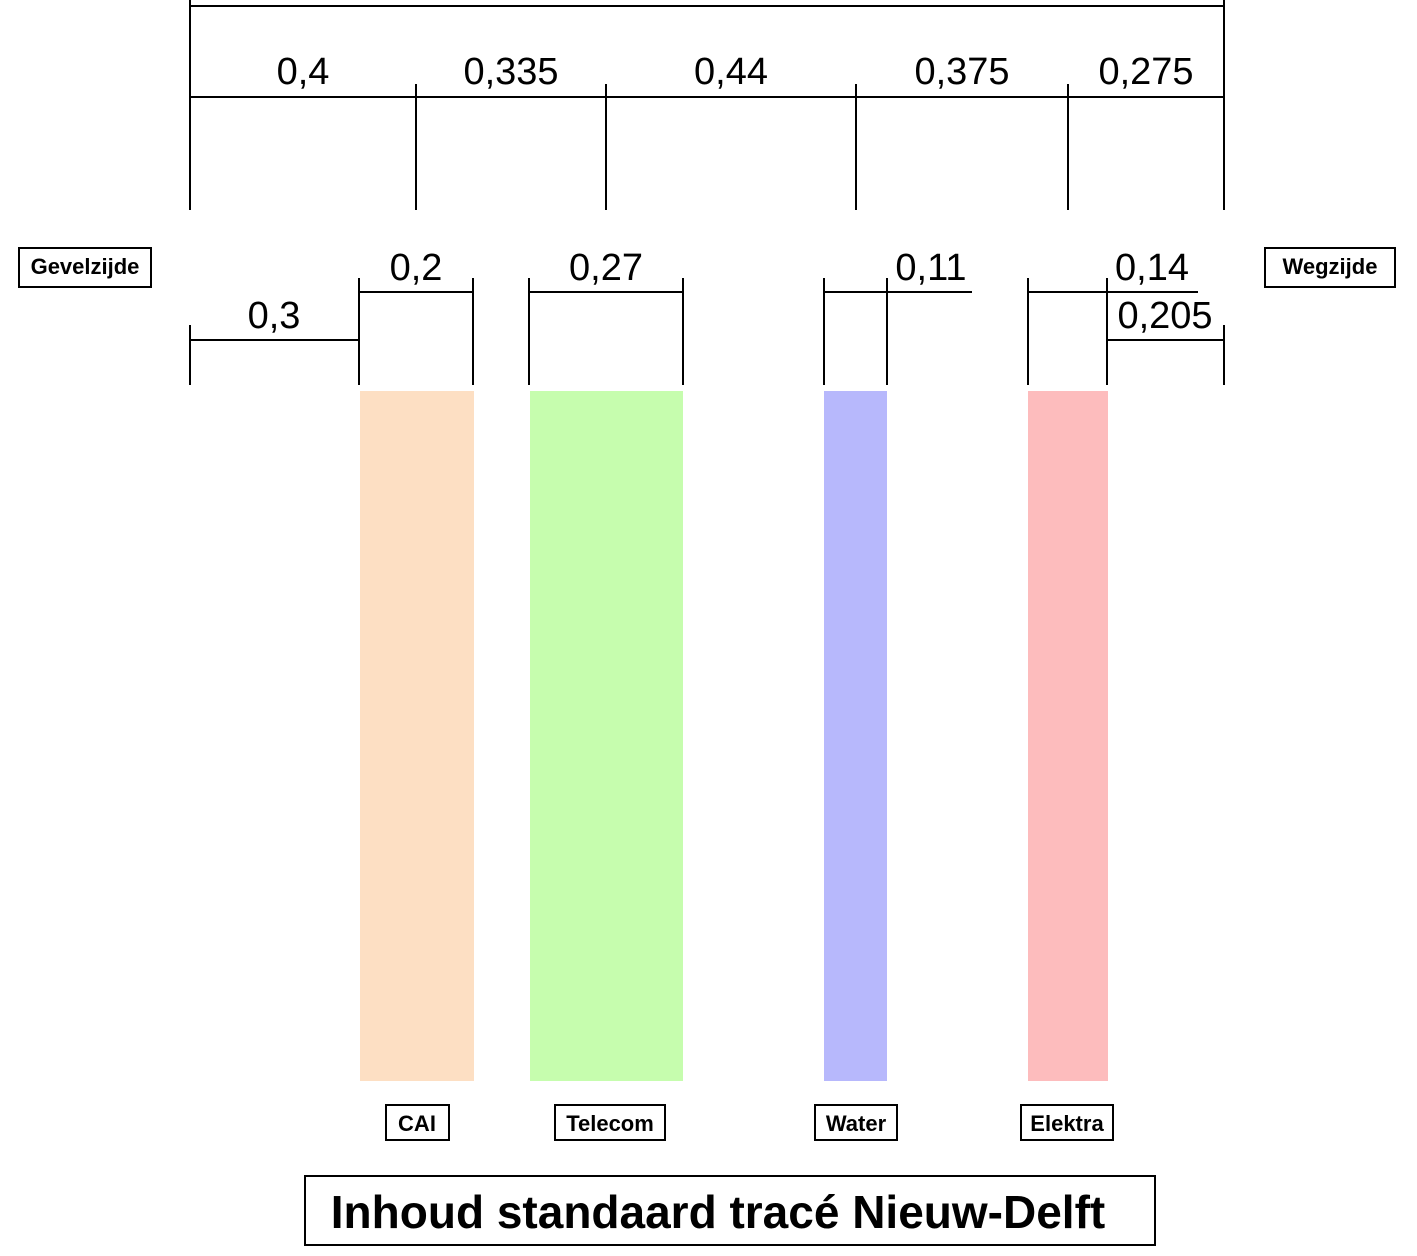 The height and width of the screenshot is (1256, 1417). Describe the element at coordinates (731, 72) in the screenshot. I see `top-dimension-3: 0,44` at that location.